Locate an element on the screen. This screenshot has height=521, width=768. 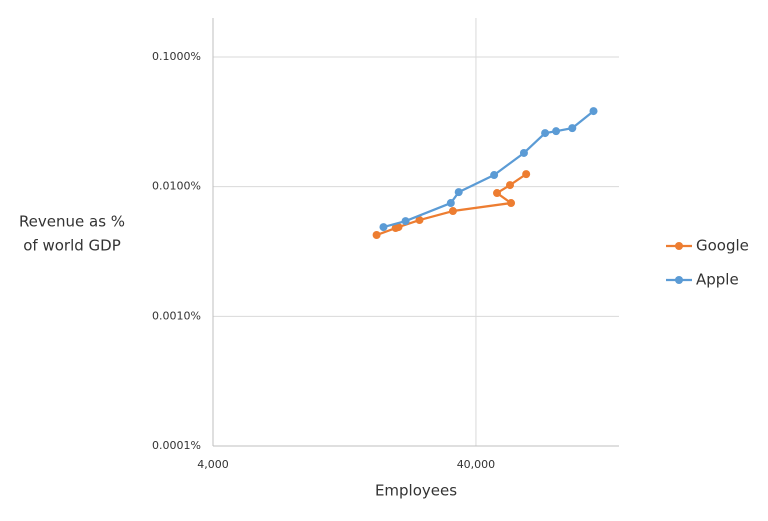
legend-label: Google is located at coordinates (722, 246).